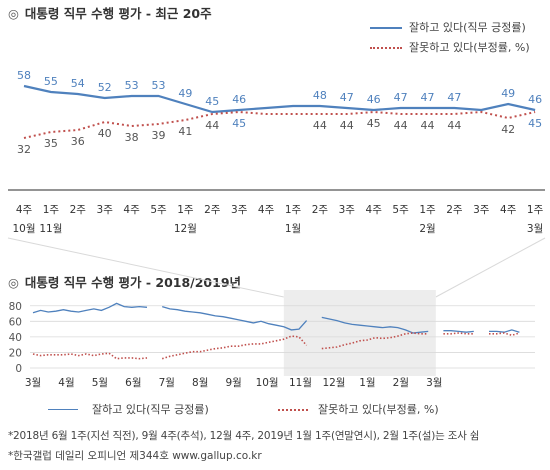  Describe the element at coordinates (159, 135) in the screenshot. I see `data-label-disapprove: 39` at that location.